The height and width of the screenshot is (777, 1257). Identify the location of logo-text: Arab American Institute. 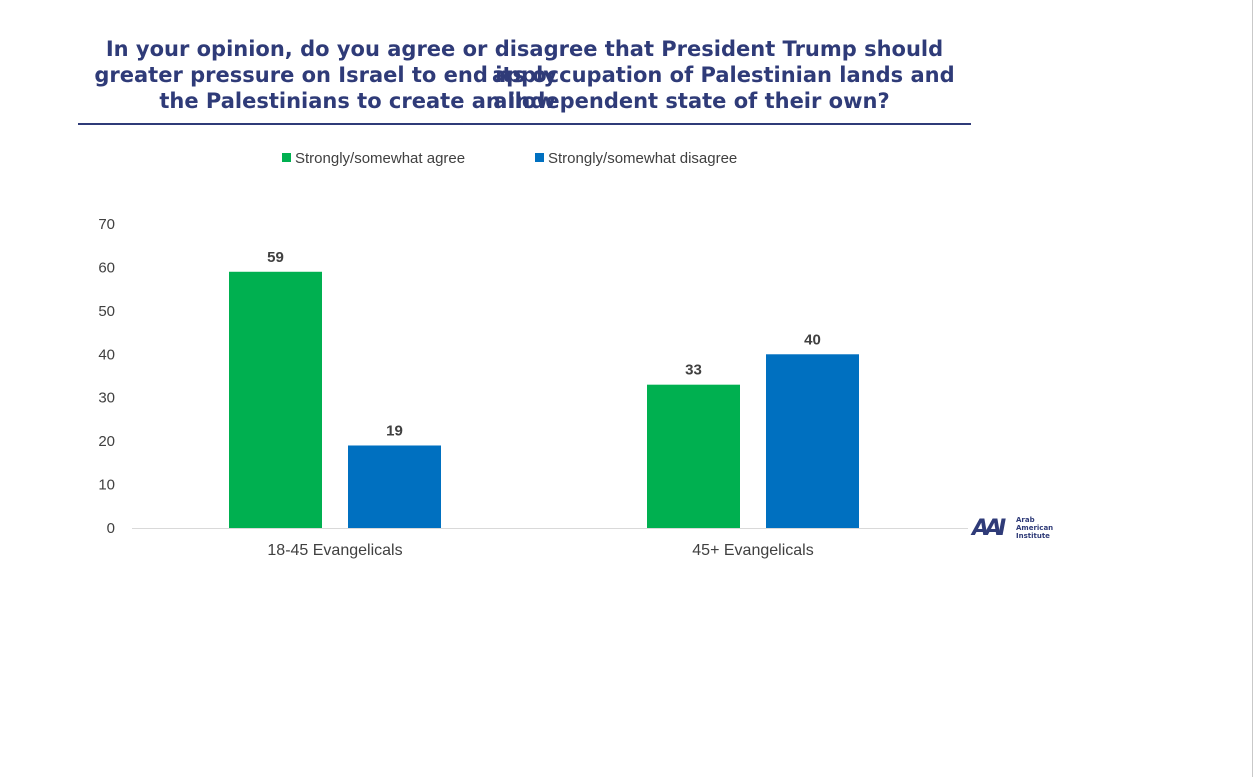
(1034, 528).